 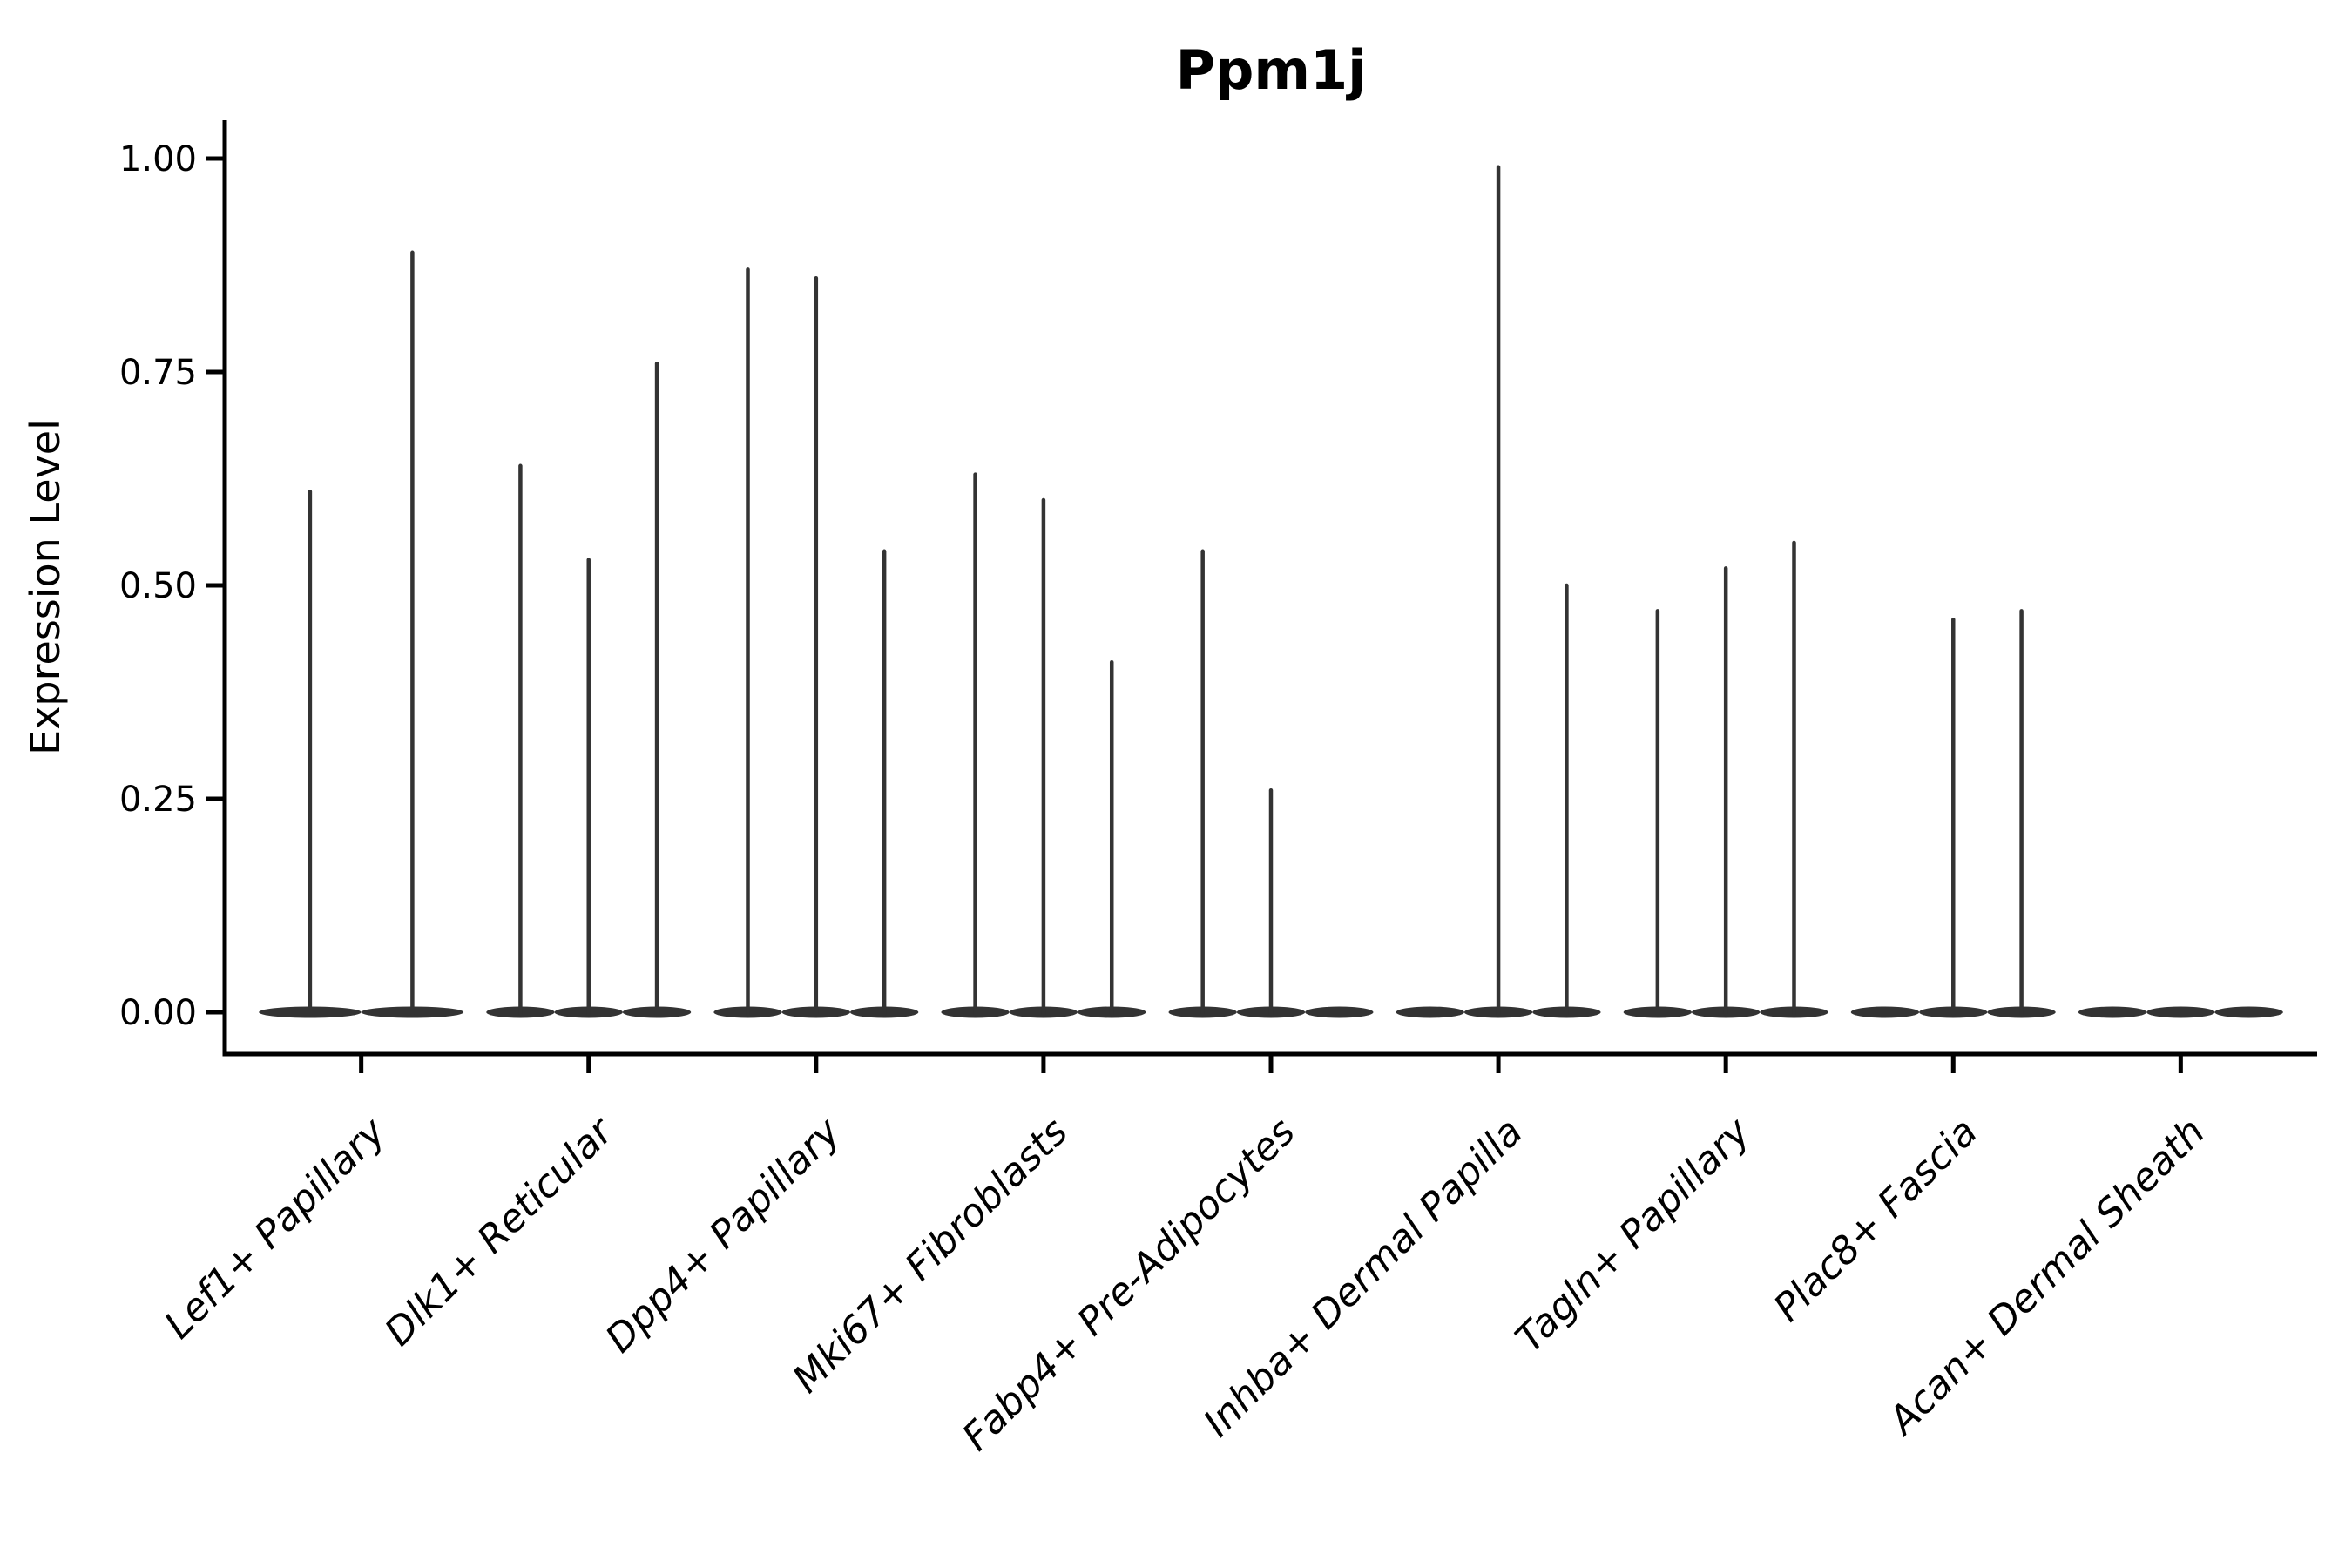 What do you see at coordinates (275, 1228) in the screenshot?
I see `x-tick-label: Lef1+ Papillary` at bounding box center [275, 1228].